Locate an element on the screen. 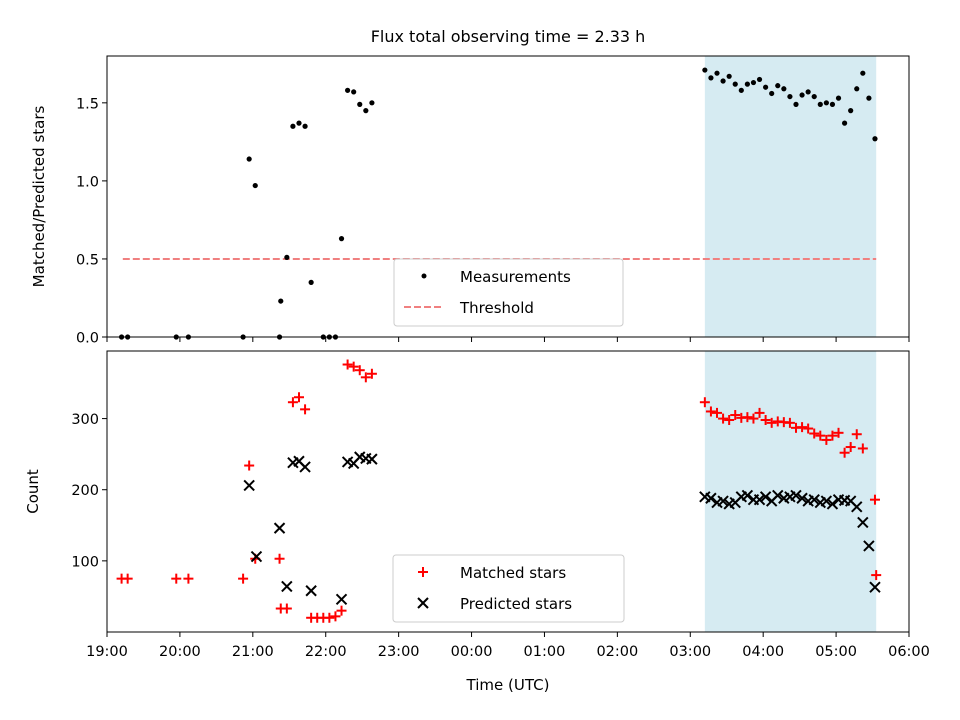 Image resolution: width=960 pixels, height=720 pixels. x-tick-label: 19:00 is located at coordinates (107, 652).